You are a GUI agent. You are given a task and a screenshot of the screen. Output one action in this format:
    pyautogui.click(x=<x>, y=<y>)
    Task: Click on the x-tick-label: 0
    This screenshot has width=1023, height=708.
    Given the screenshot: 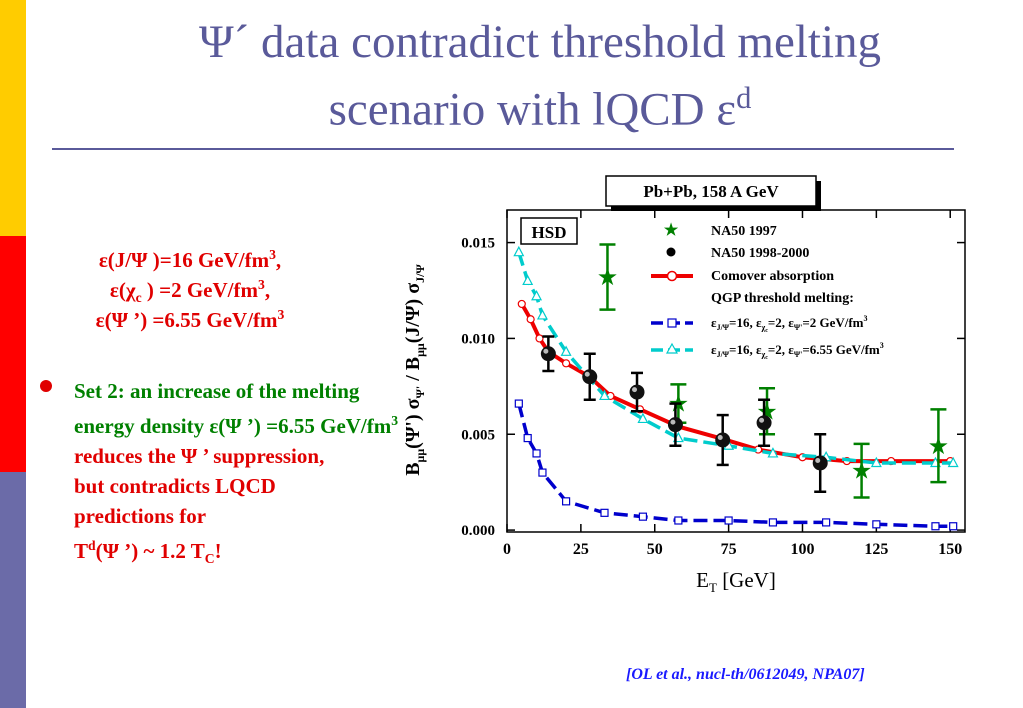 What is the action you would take?
    pyautogui.click(x=507, y=549)
    